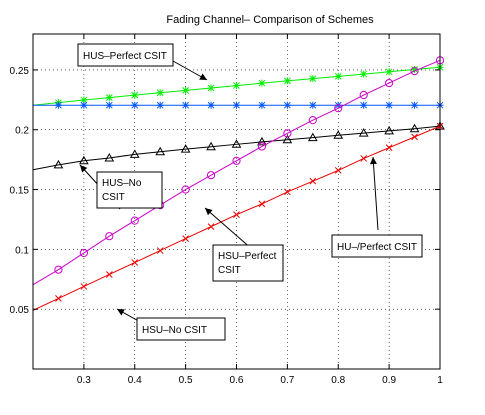 The image size is (485, 415). I want to click on x-tick-label: 0.5, so click(186, 380).